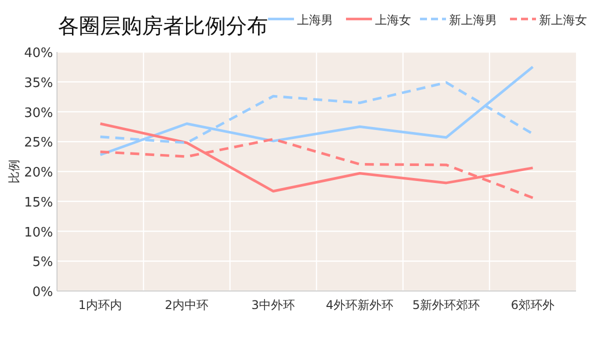 This screenshot has height=343, width=600. What do you see at coordinates (473, 20) in the screenshot?
I see `legend-label: 新上海男` at bounding box center [473, 20].